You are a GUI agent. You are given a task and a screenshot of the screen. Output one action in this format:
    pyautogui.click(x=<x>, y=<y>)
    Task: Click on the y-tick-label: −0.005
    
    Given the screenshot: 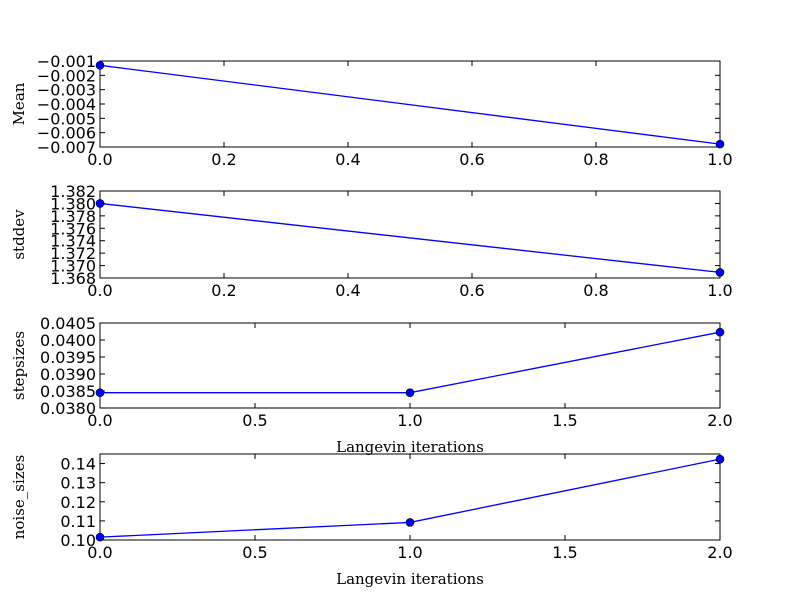 What is the action you would take?
    pyautogui.click(x=66, y=118)
    